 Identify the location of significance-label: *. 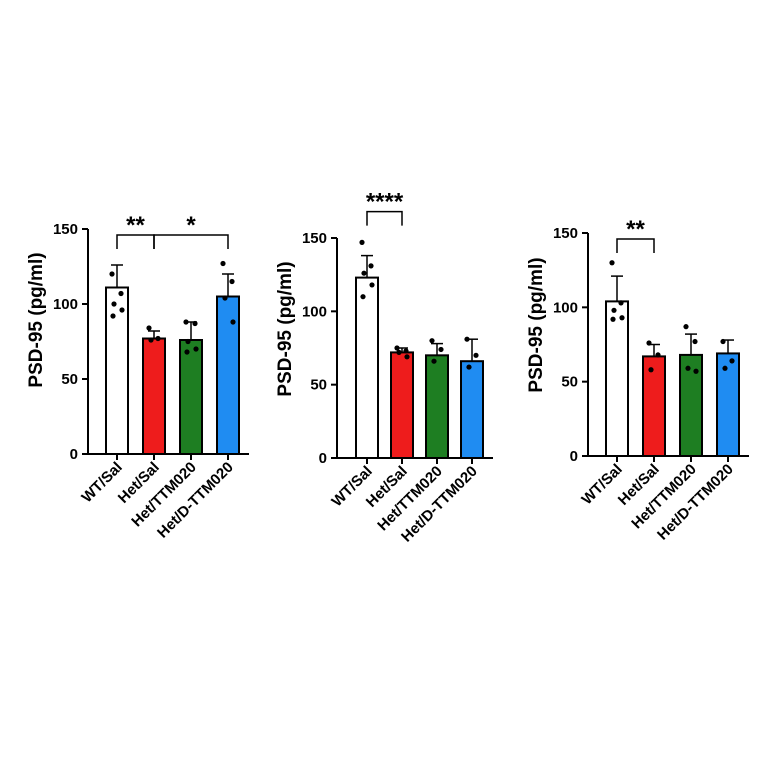
(191, 225).